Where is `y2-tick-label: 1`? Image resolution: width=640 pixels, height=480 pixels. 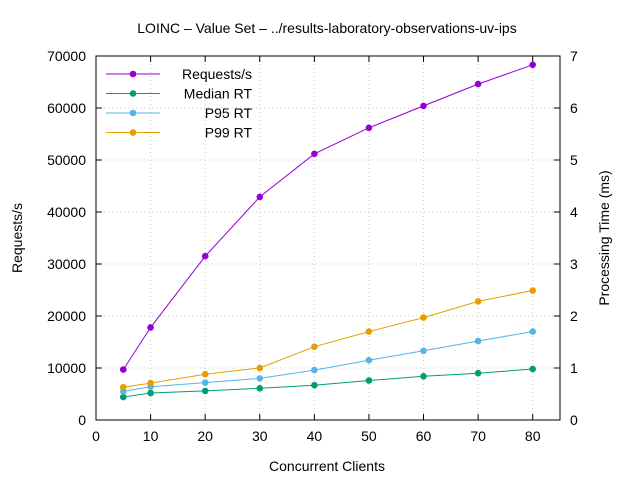
y2-tick-label: 1 is located at coordinates (574, 368).